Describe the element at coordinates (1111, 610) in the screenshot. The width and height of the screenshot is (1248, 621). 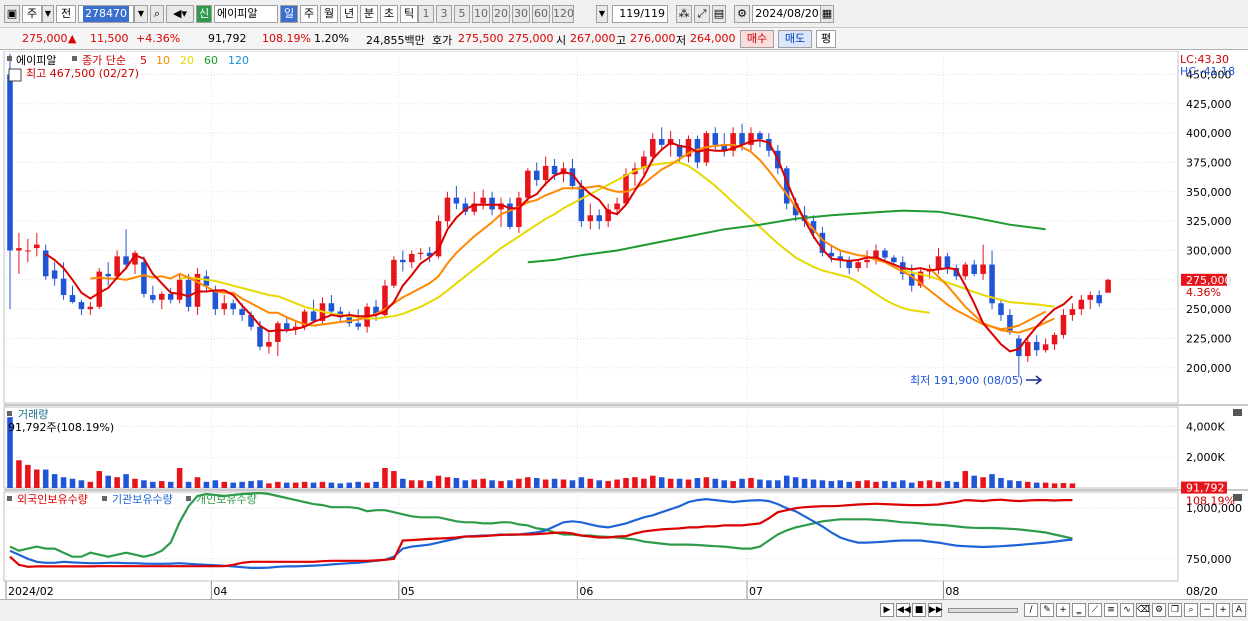
I see `fib-tool-icon: ≡` at that location.